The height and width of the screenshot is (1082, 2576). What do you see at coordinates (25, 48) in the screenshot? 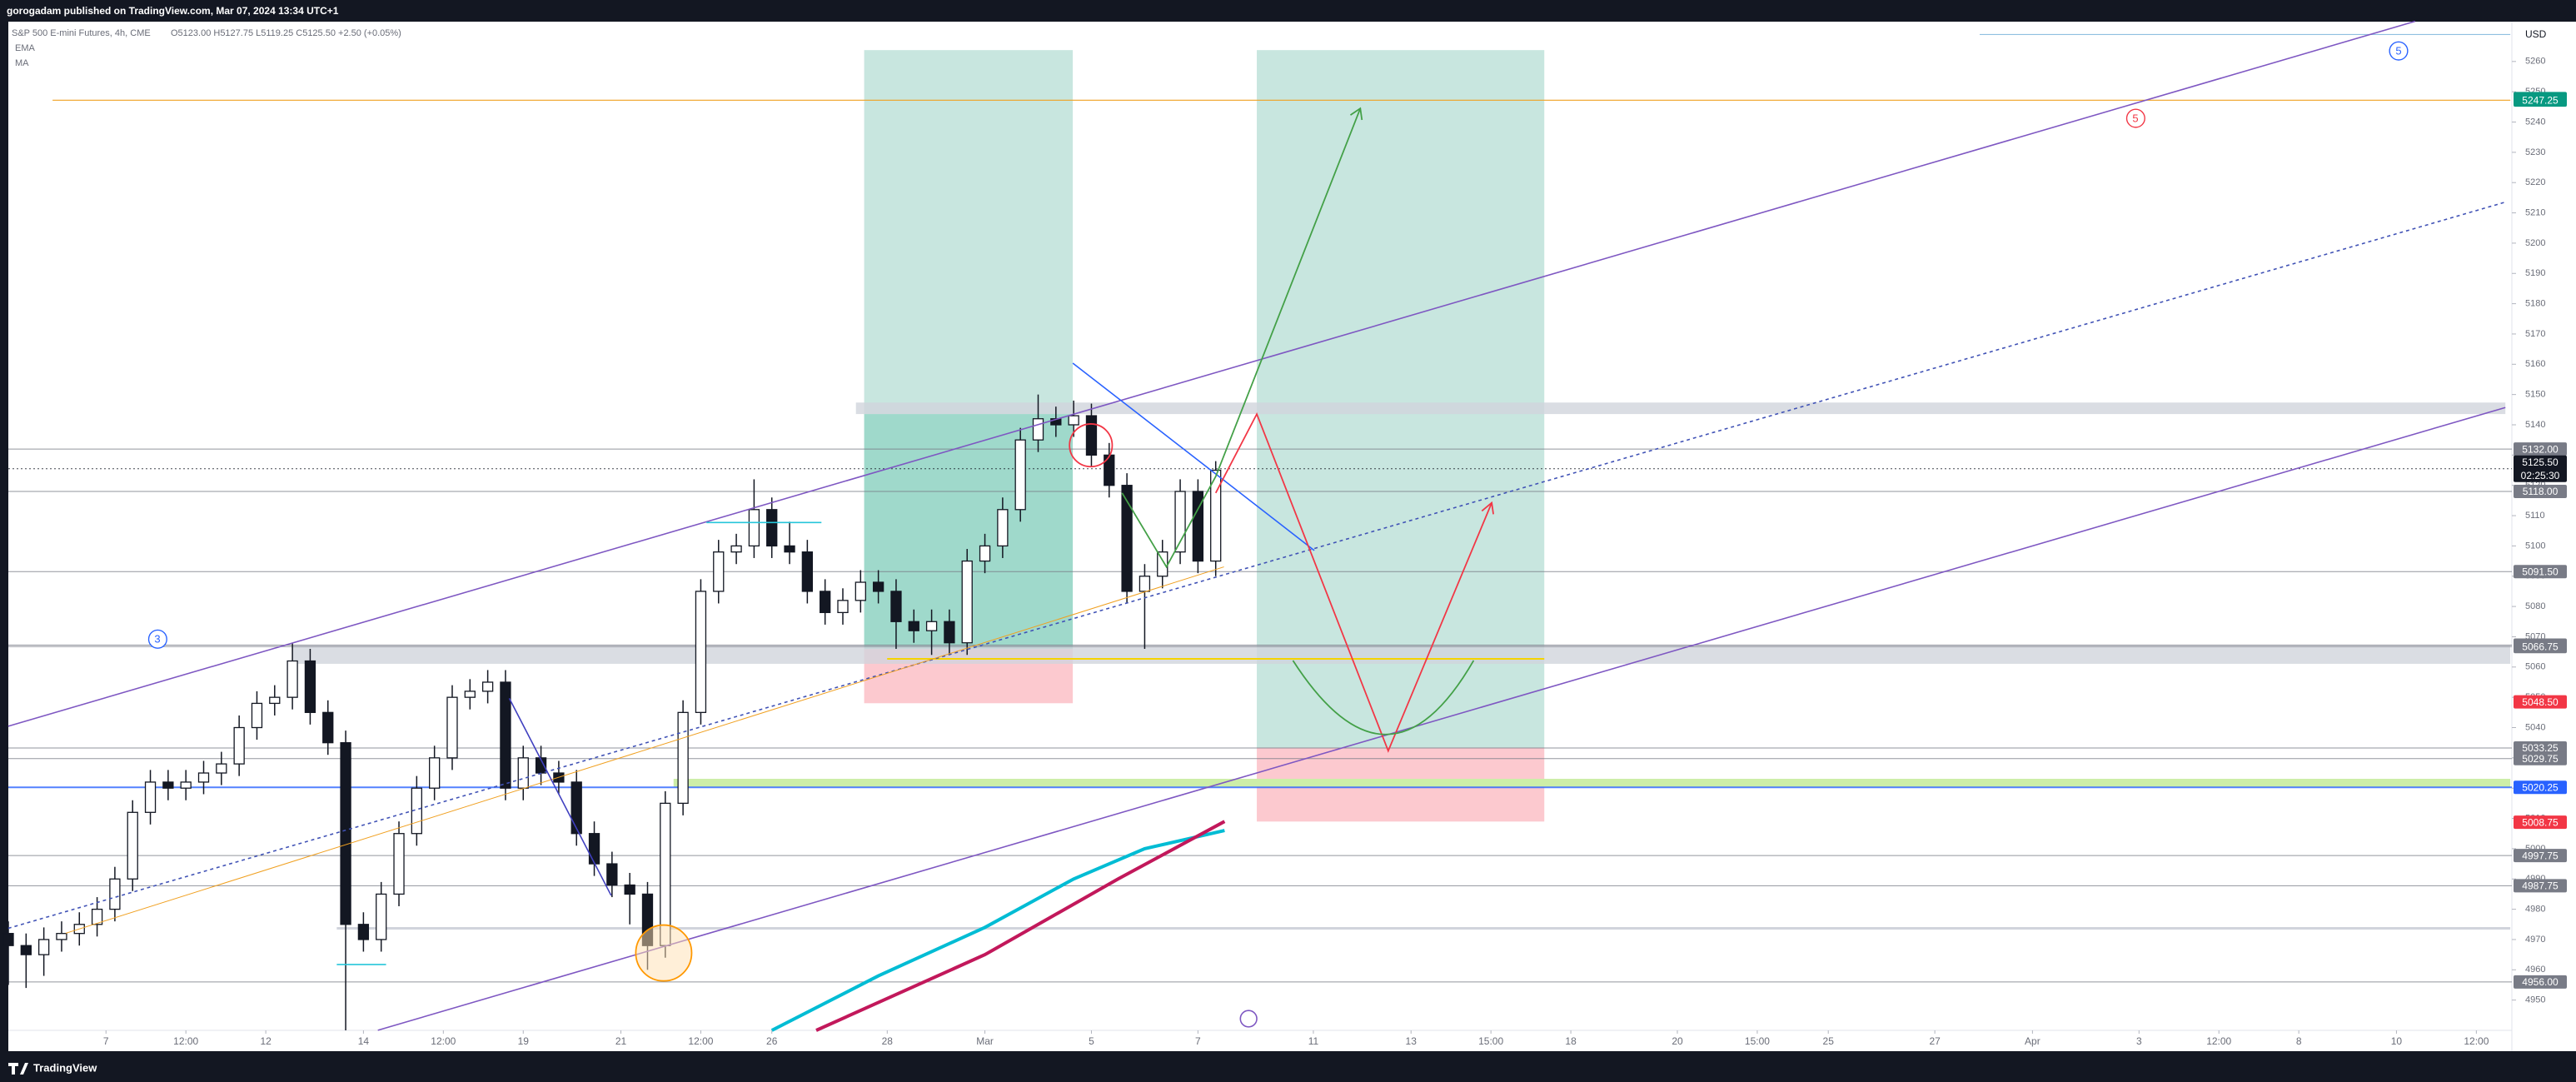
I see `indicator-name: EMA` at bounding box center [25, 48].